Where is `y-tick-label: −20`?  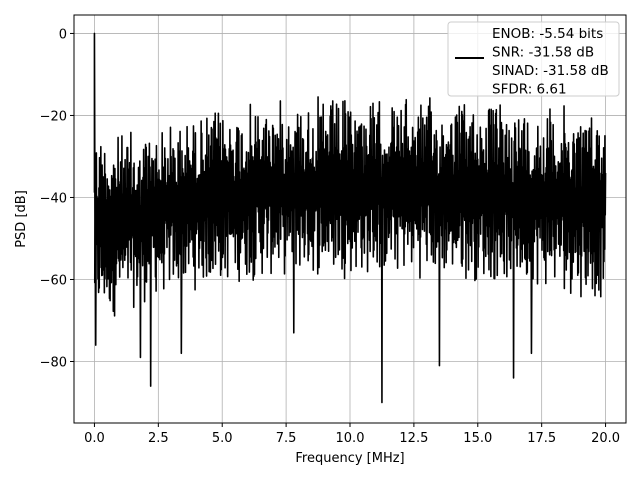 y-tick-label: −20 is located at coordinates (53, 116).